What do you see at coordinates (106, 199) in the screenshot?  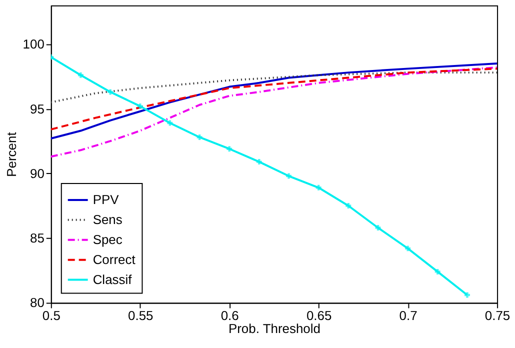 I see `legend-label: PPV` at bounding box center [106, 199].